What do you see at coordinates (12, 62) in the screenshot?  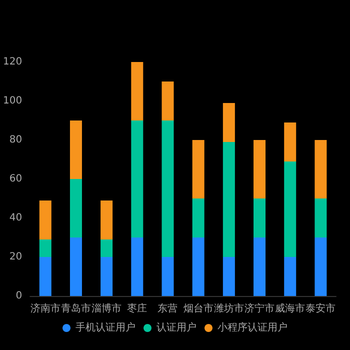 I see `y-tick-label: 120` at bounding box center [12, 62].